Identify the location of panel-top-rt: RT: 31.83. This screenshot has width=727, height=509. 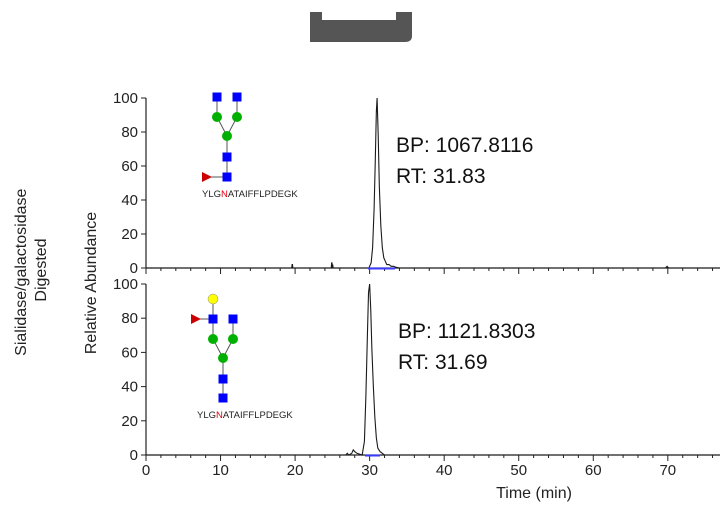
(441, 176).